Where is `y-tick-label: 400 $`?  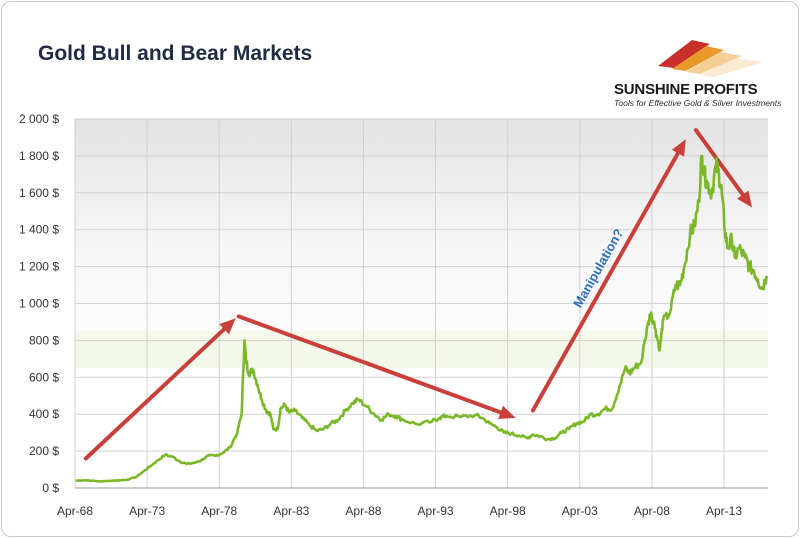
y-tick-label: 400 $ is located at coordinates (44, 414).